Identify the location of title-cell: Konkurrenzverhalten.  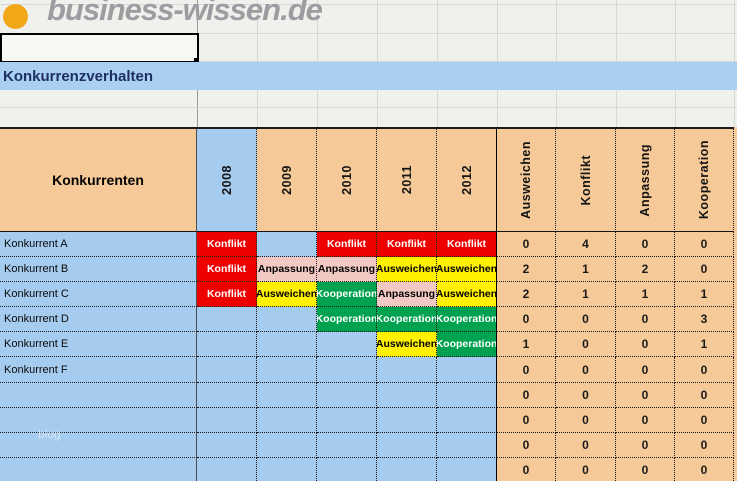
(368, 76).